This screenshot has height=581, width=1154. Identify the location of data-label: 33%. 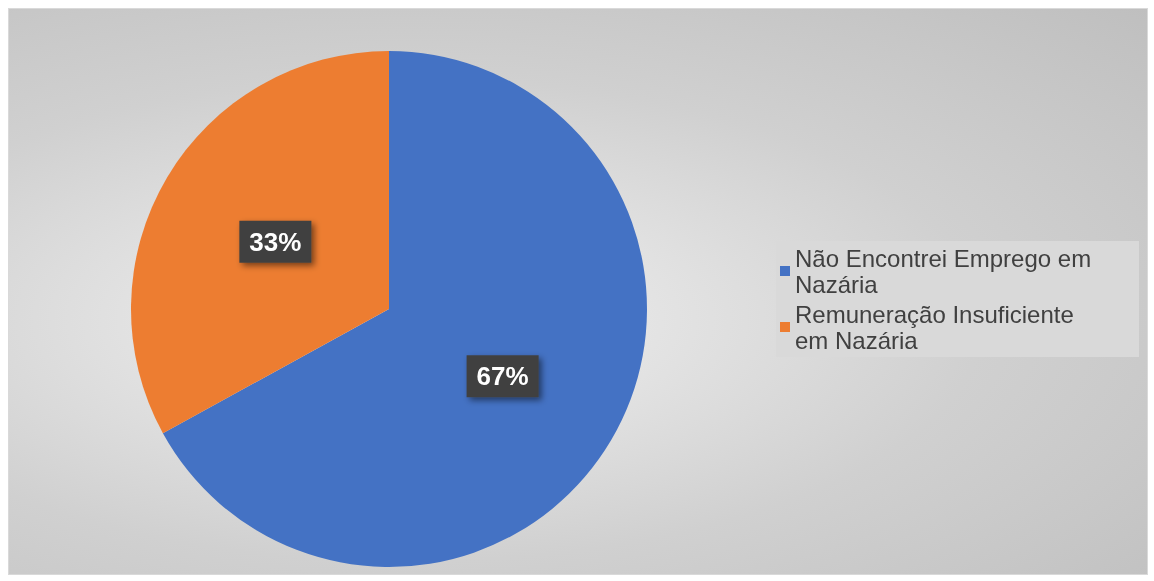
(275, 241).